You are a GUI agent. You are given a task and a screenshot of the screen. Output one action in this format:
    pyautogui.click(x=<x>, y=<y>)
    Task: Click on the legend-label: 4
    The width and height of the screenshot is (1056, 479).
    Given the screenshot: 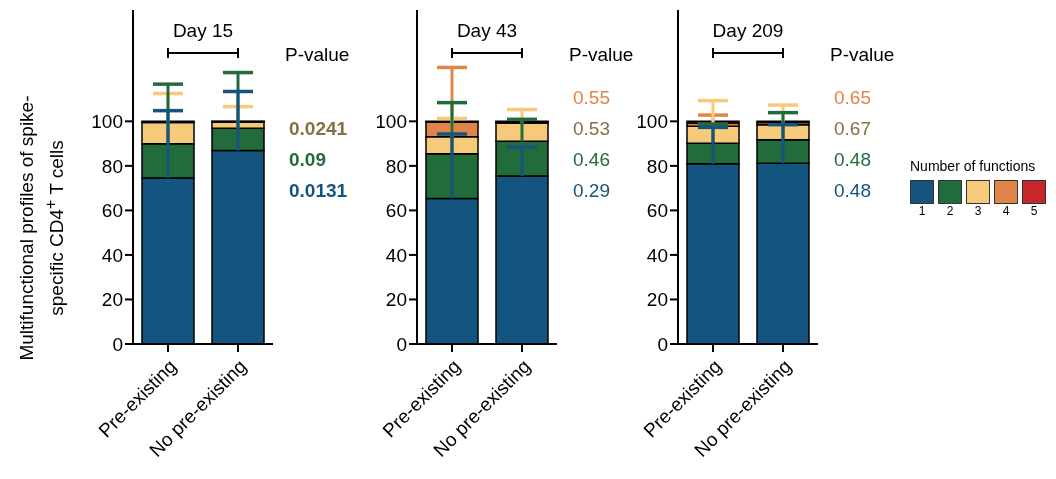 What is the action you would take?
    pyautogui.click(x=1006, y=211)
    